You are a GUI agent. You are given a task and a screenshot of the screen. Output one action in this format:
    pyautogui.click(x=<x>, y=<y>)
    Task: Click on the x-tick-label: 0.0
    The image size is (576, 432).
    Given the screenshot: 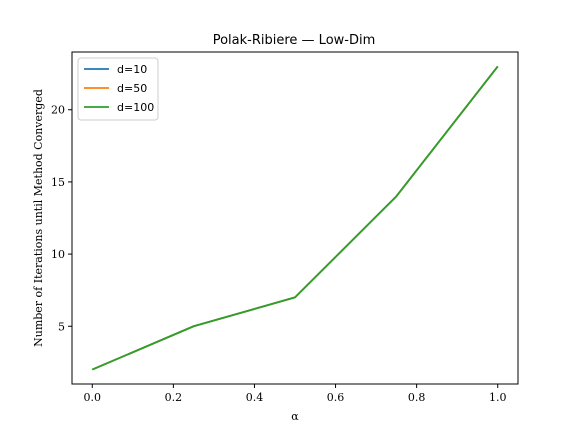 What is the action you would take?
    pyautogui.click(x=93, y=397)
    